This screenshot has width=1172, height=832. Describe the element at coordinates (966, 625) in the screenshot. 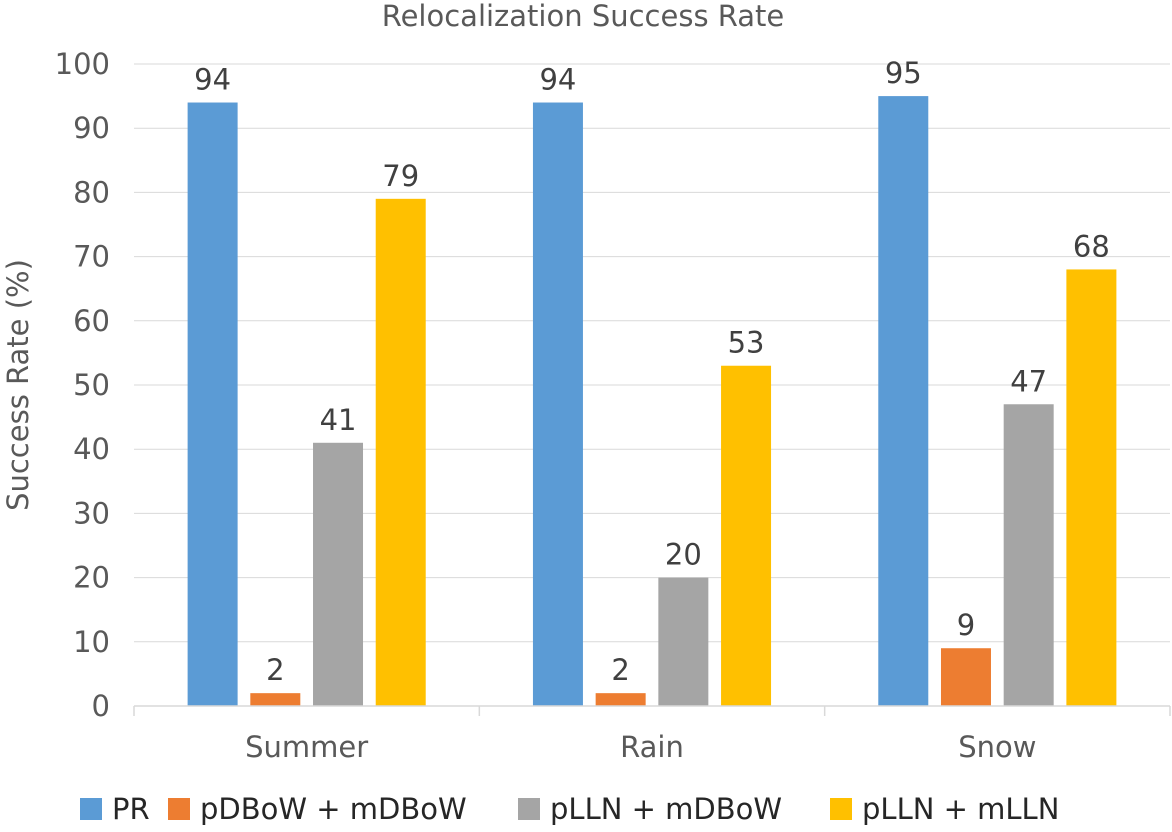

I see `data-label: 9` at that location.